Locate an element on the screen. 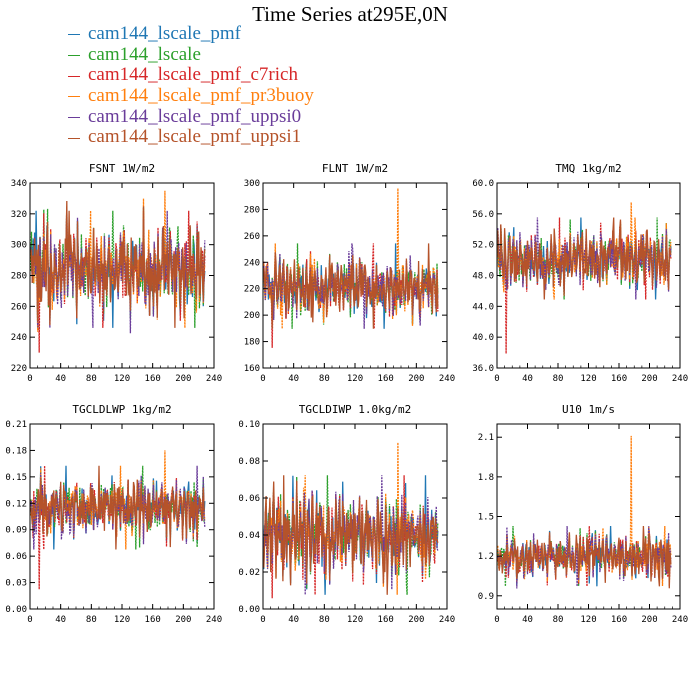  y-tick-label: 48.0 is located at coordinates (483, 277).